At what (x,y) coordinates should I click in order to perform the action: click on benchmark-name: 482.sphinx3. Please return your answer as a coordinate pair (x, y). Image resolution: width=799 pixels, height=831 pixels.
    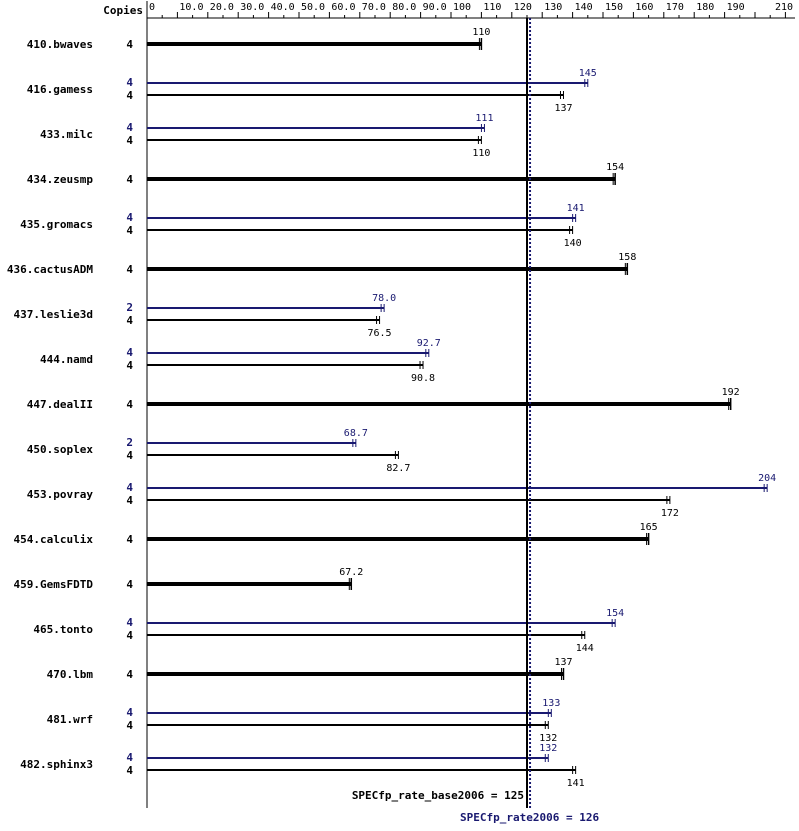
    Looking at the image, I should click on (56, 764).